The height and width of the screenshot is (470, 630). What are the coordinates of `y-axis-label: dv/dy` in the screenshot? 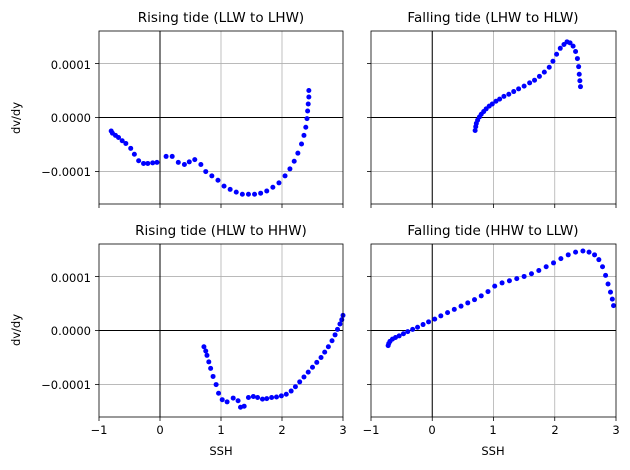 It's located at (16, 330).